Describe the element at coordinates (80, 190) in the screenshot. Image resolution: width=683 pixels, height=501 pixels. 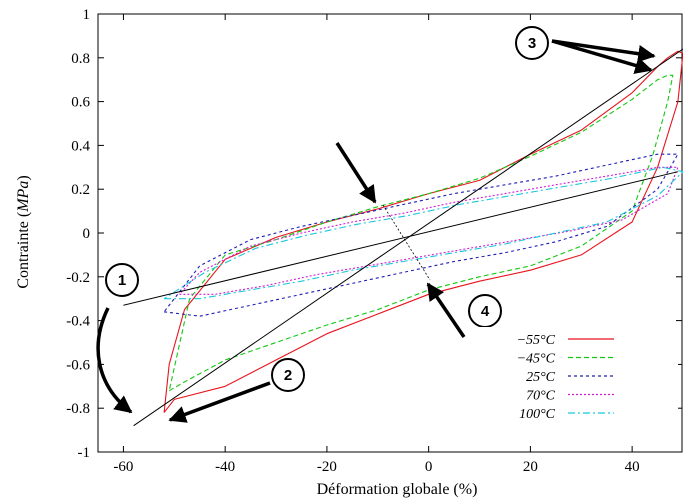
I see `y-tick-label: 0.2` at that location.